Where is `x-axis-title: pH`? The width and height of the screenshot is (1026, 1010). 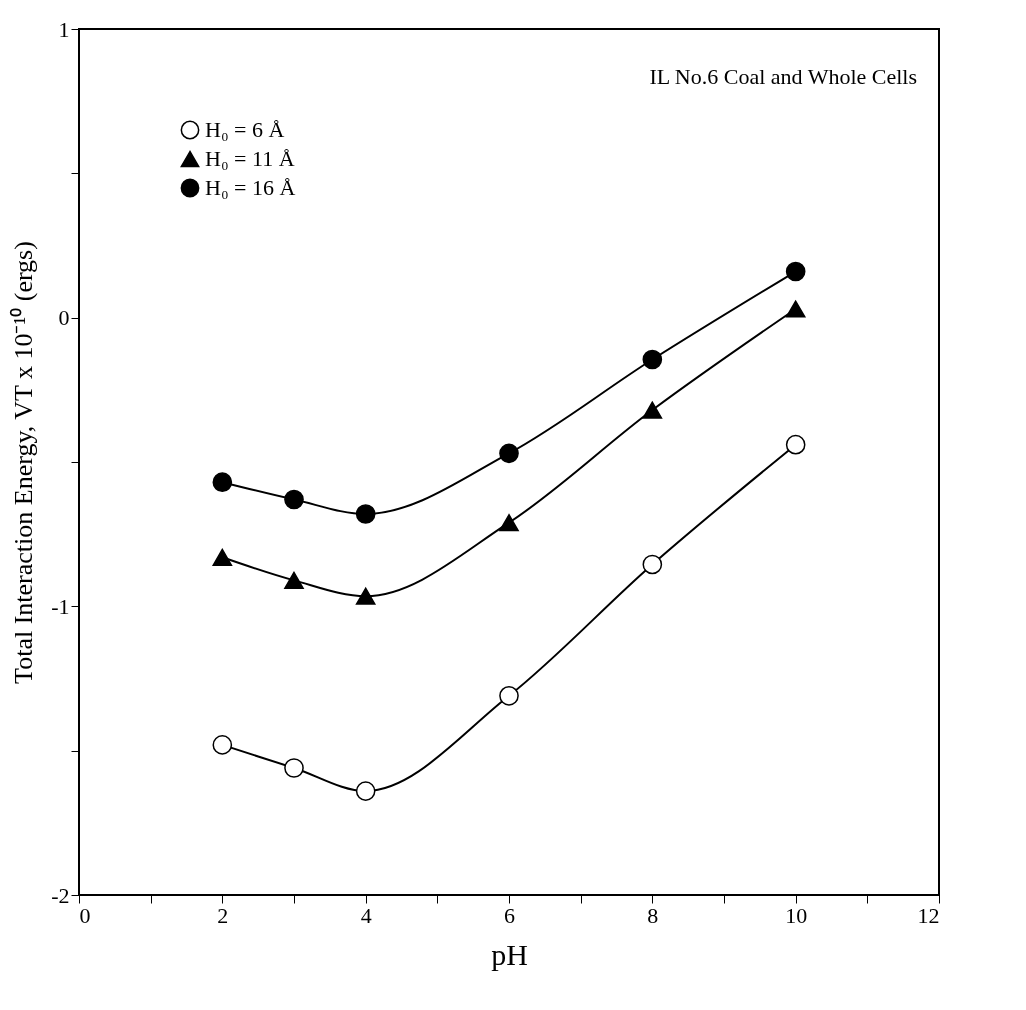 x-axis-title: pH is located at coordinates (509, 954).